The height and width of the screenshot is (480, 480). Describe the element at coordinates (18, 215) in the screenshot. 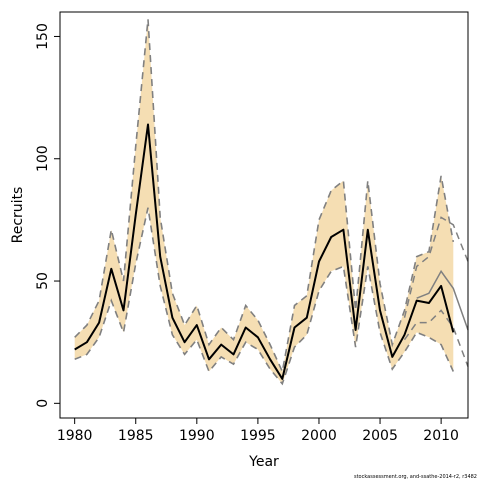

I see `y-axis-label: Recruits` at that location.